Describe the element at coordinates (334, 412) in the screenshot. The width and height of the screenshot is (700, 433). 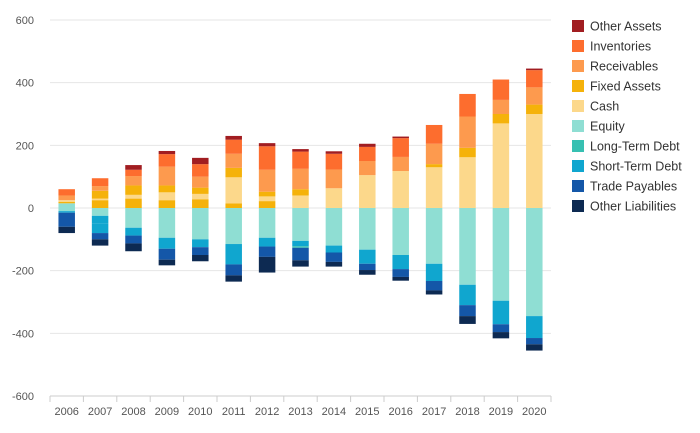
I see `x-tick-label: 2014` at that location.